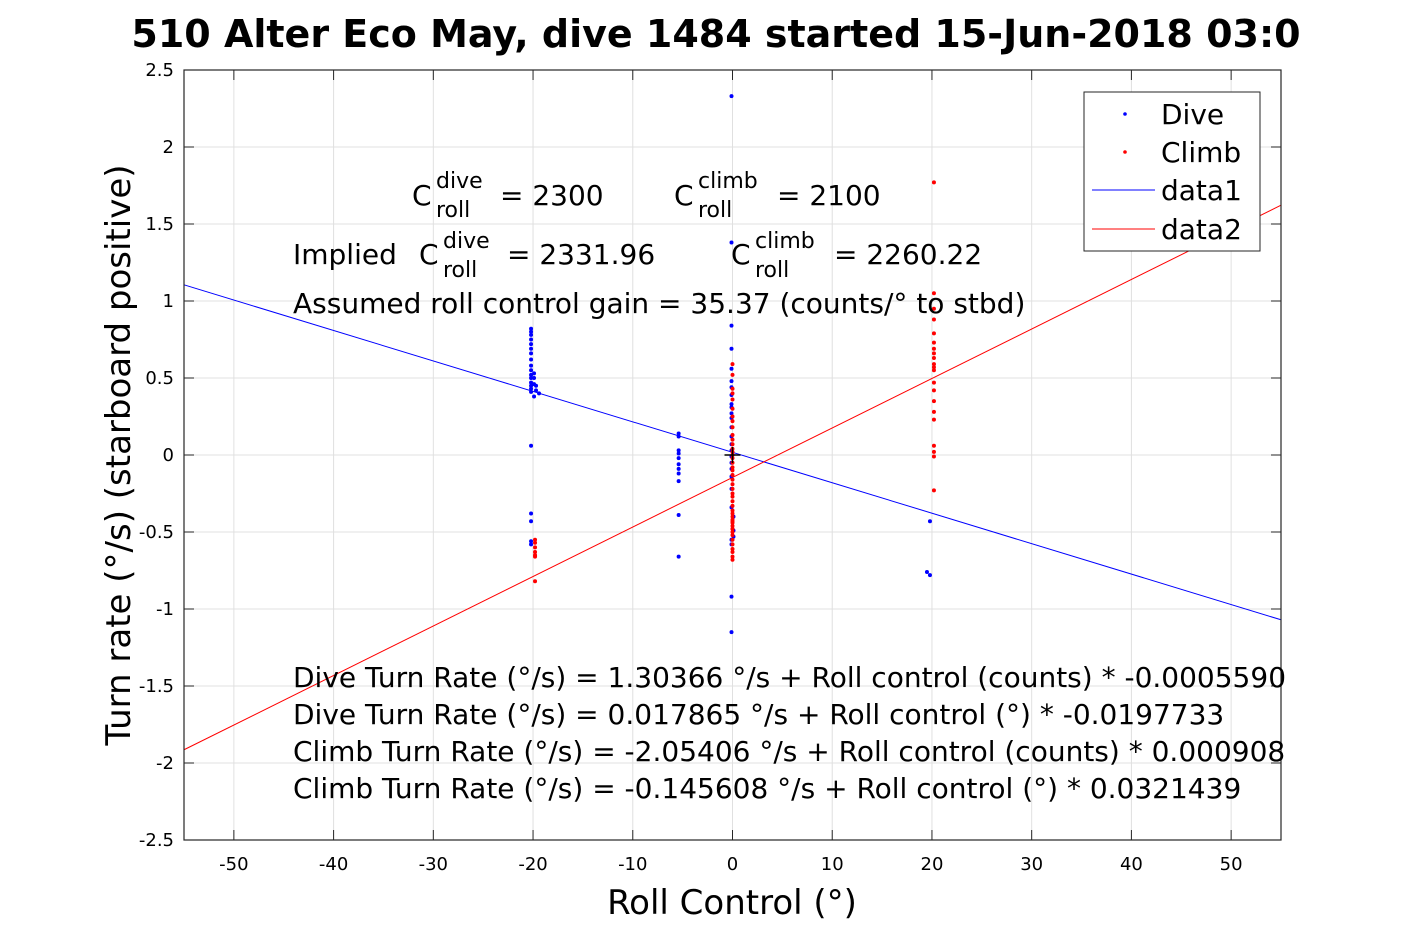  Describe the element at coordinates (1201, 190) in the screenshot. I see `legend-data1-label: data1` at that location.